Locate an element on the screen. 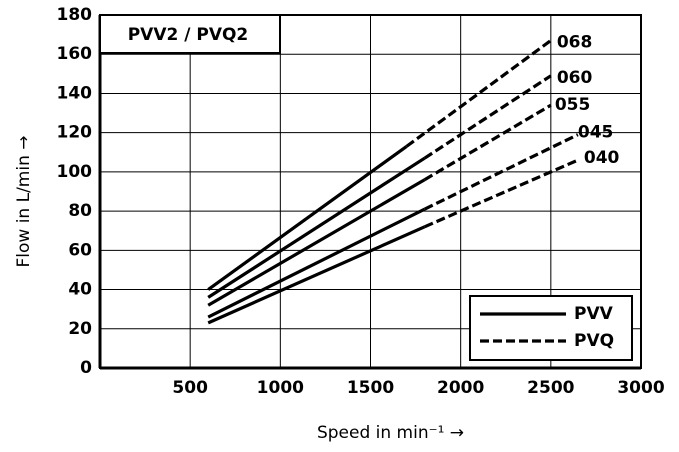  x-tick-label: 2500 is located at coordinates (550, 388).